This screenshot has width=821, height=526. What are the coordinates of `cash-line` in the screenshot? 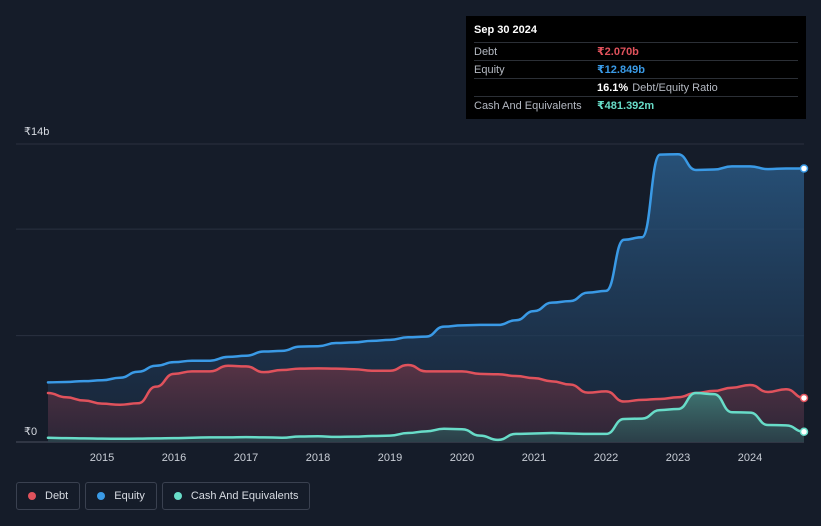 It's located at (426, 416).